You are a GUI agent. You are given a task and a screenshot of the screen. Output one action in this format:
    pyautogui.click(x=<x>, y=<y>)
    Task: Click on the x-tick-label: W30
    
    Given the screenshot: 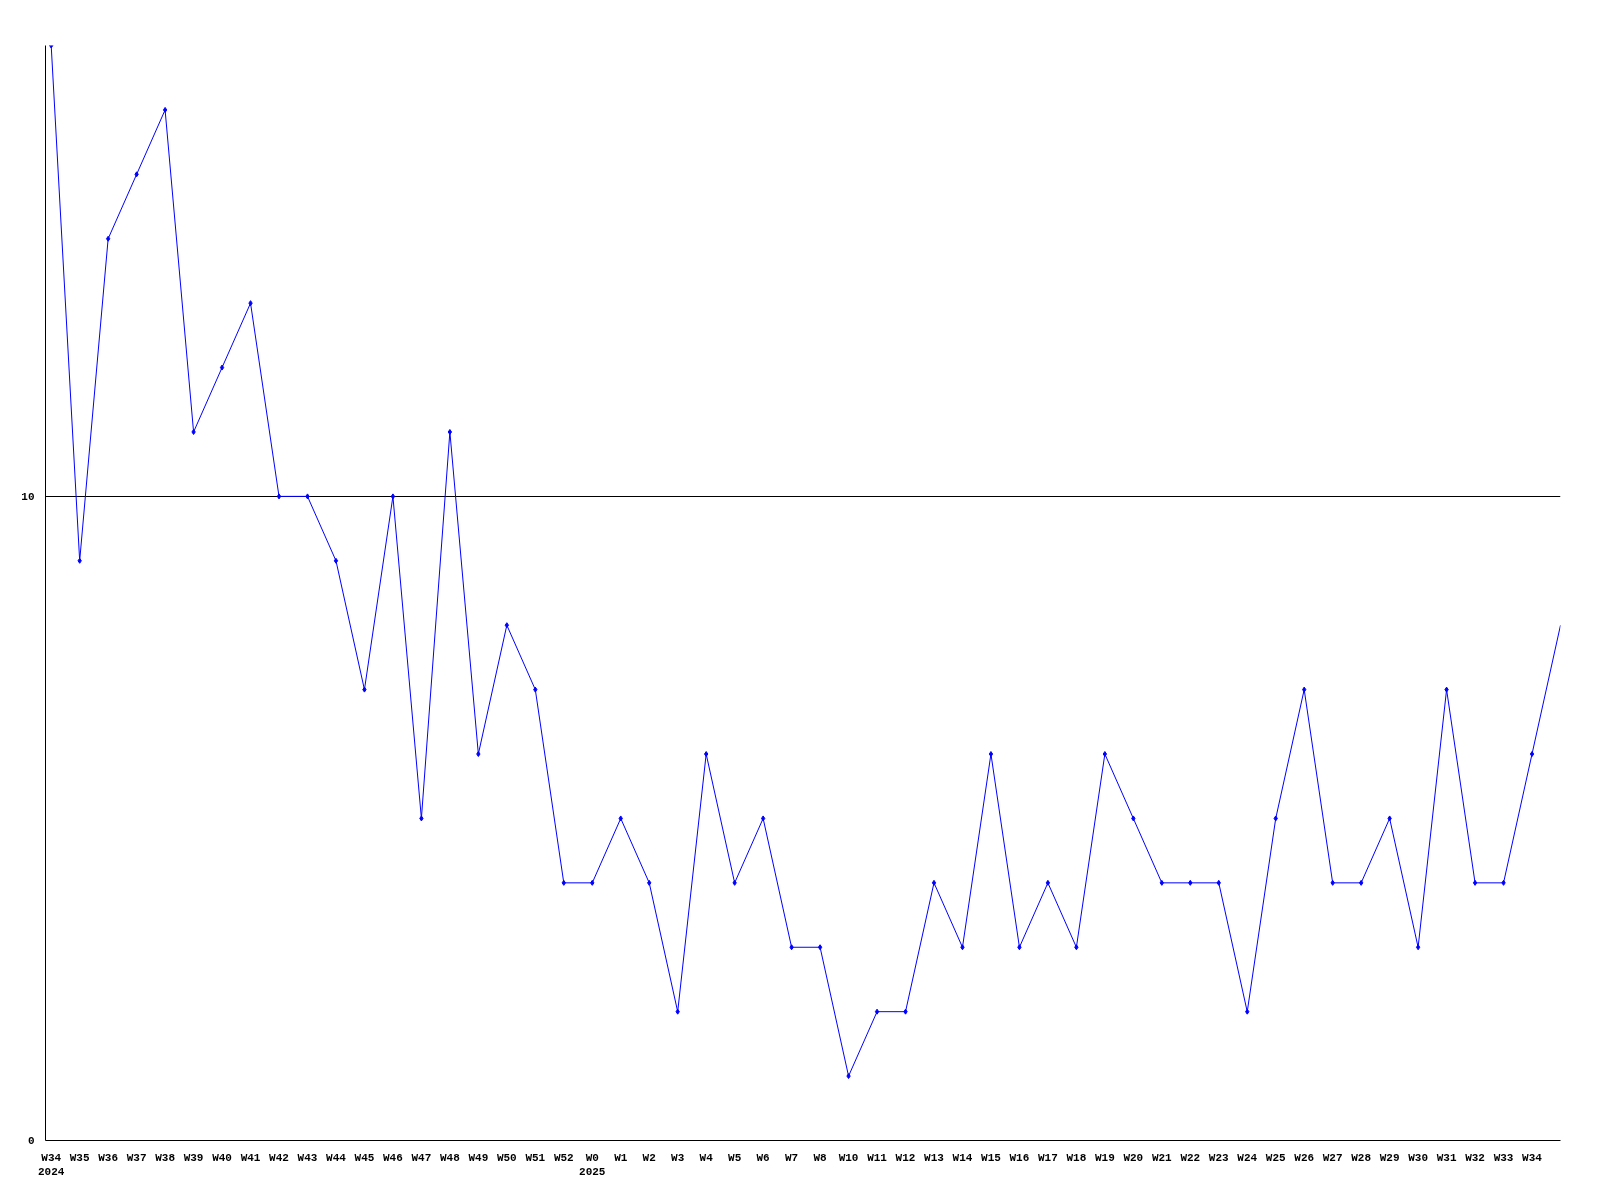 What is the action you would take?
    pyautogui.click(x=1418, y=1157)
    